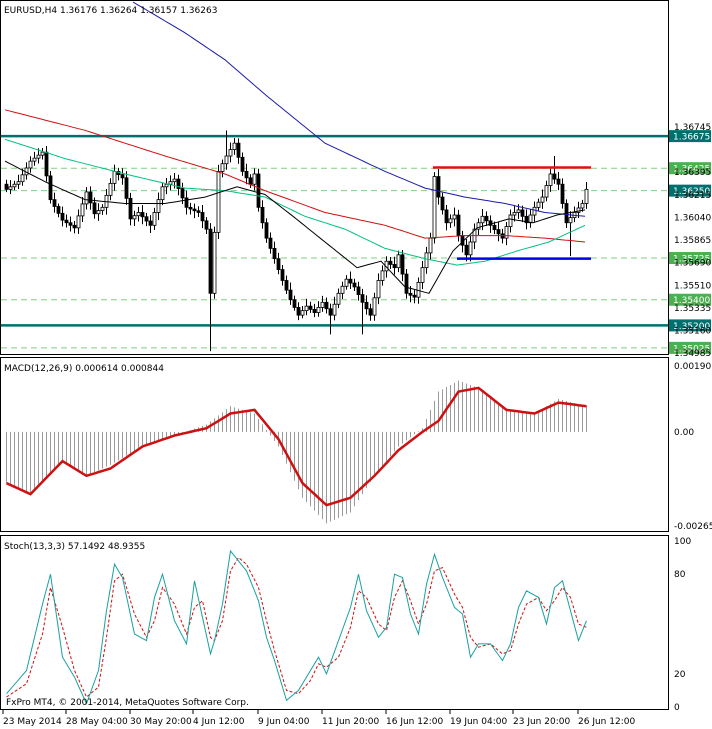  What do you see at coordinates (692, 264) in the screenshot?
I see `price-tick-label: 1.35690` at bounding box center [692, 264].